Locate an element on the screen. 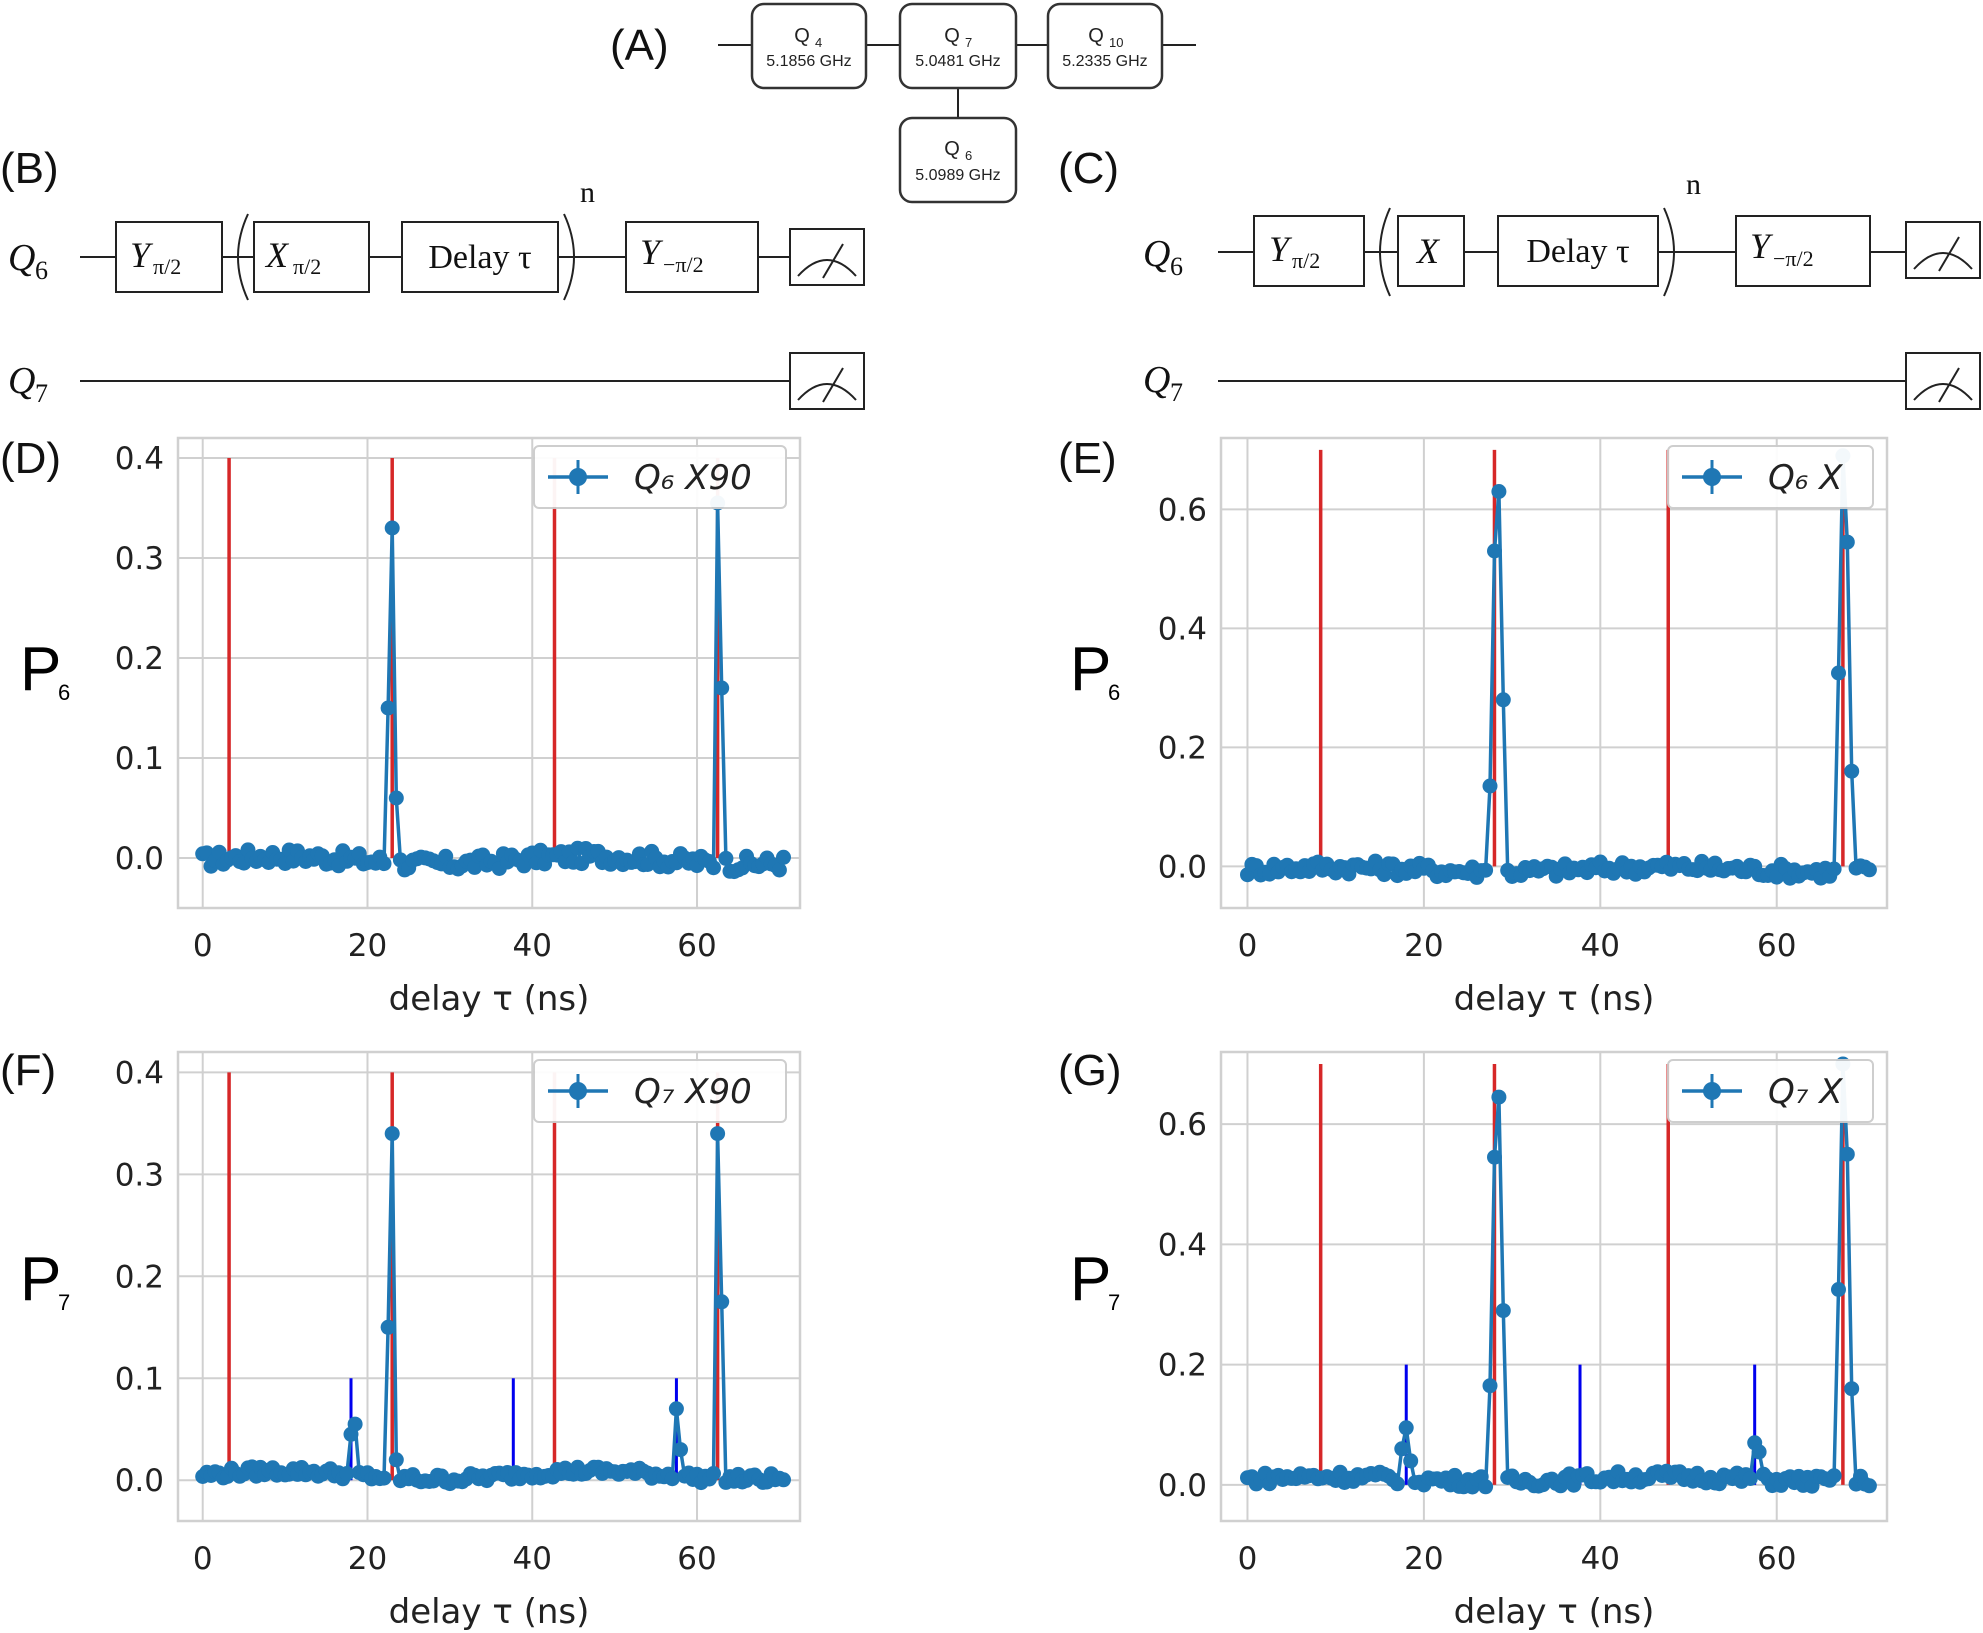 The height and width of the screenshot is (1633, 1983). legend-label: Q₆ X90 is located at coordinates (693, 478).